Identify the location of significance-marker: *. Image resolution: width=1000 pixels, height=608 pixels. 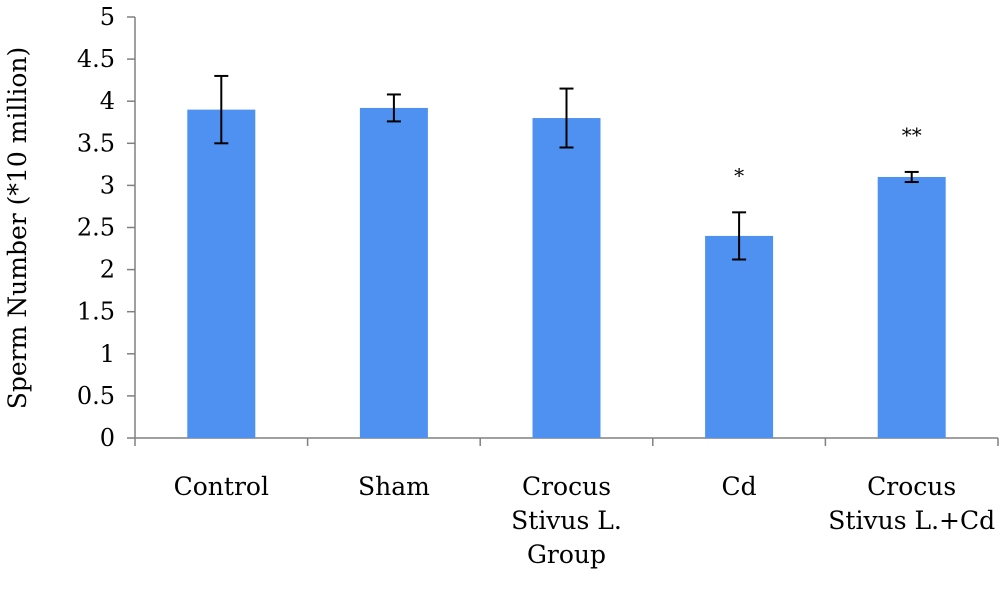
(739, 175).